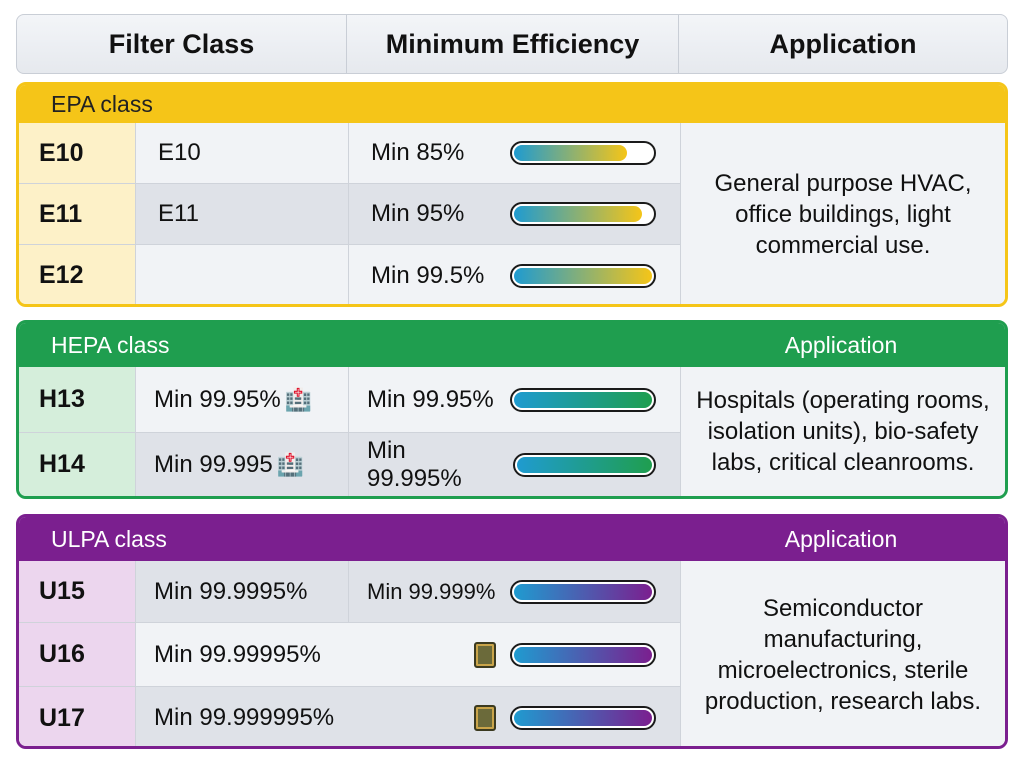 The width and height of the screenshot is (1024, 765). What do you see at coordinates (408, 716) in the screenshot?
I see `u17-efficiency: Min 99.999995%` at bounding box center [408, 716].